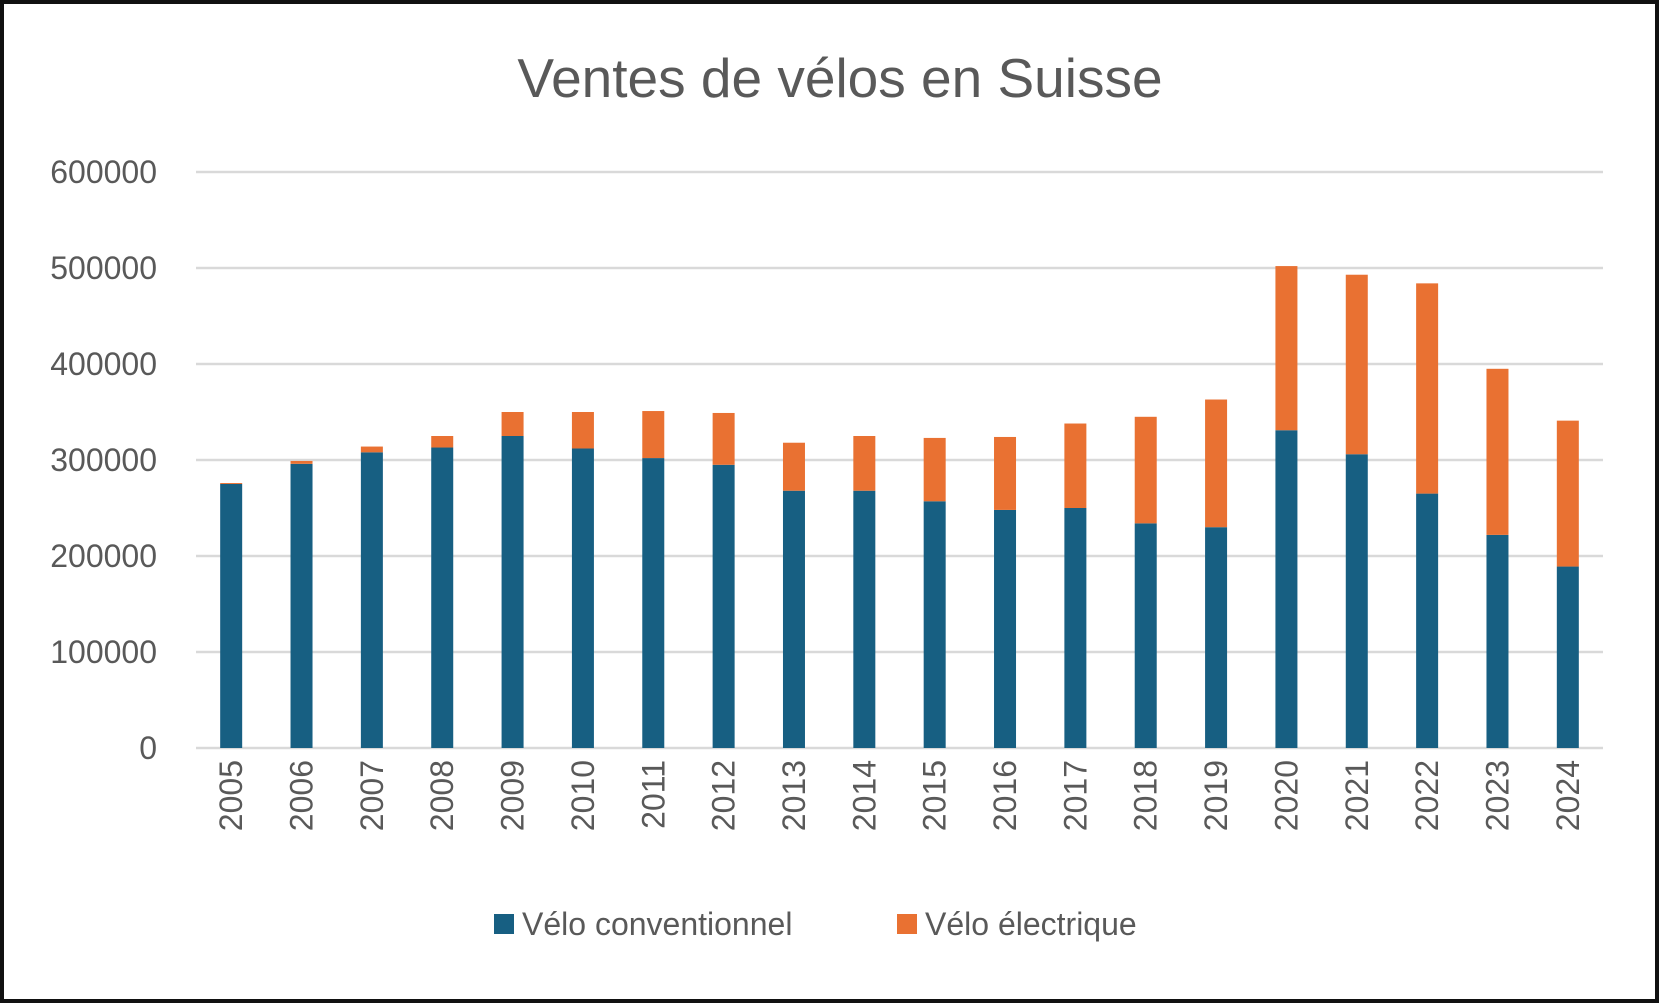 The image size is (1659, 1003). Describe the element at coordinates (103, 652) in the screenshot. I see `y-tick-label: 100000` at that location.